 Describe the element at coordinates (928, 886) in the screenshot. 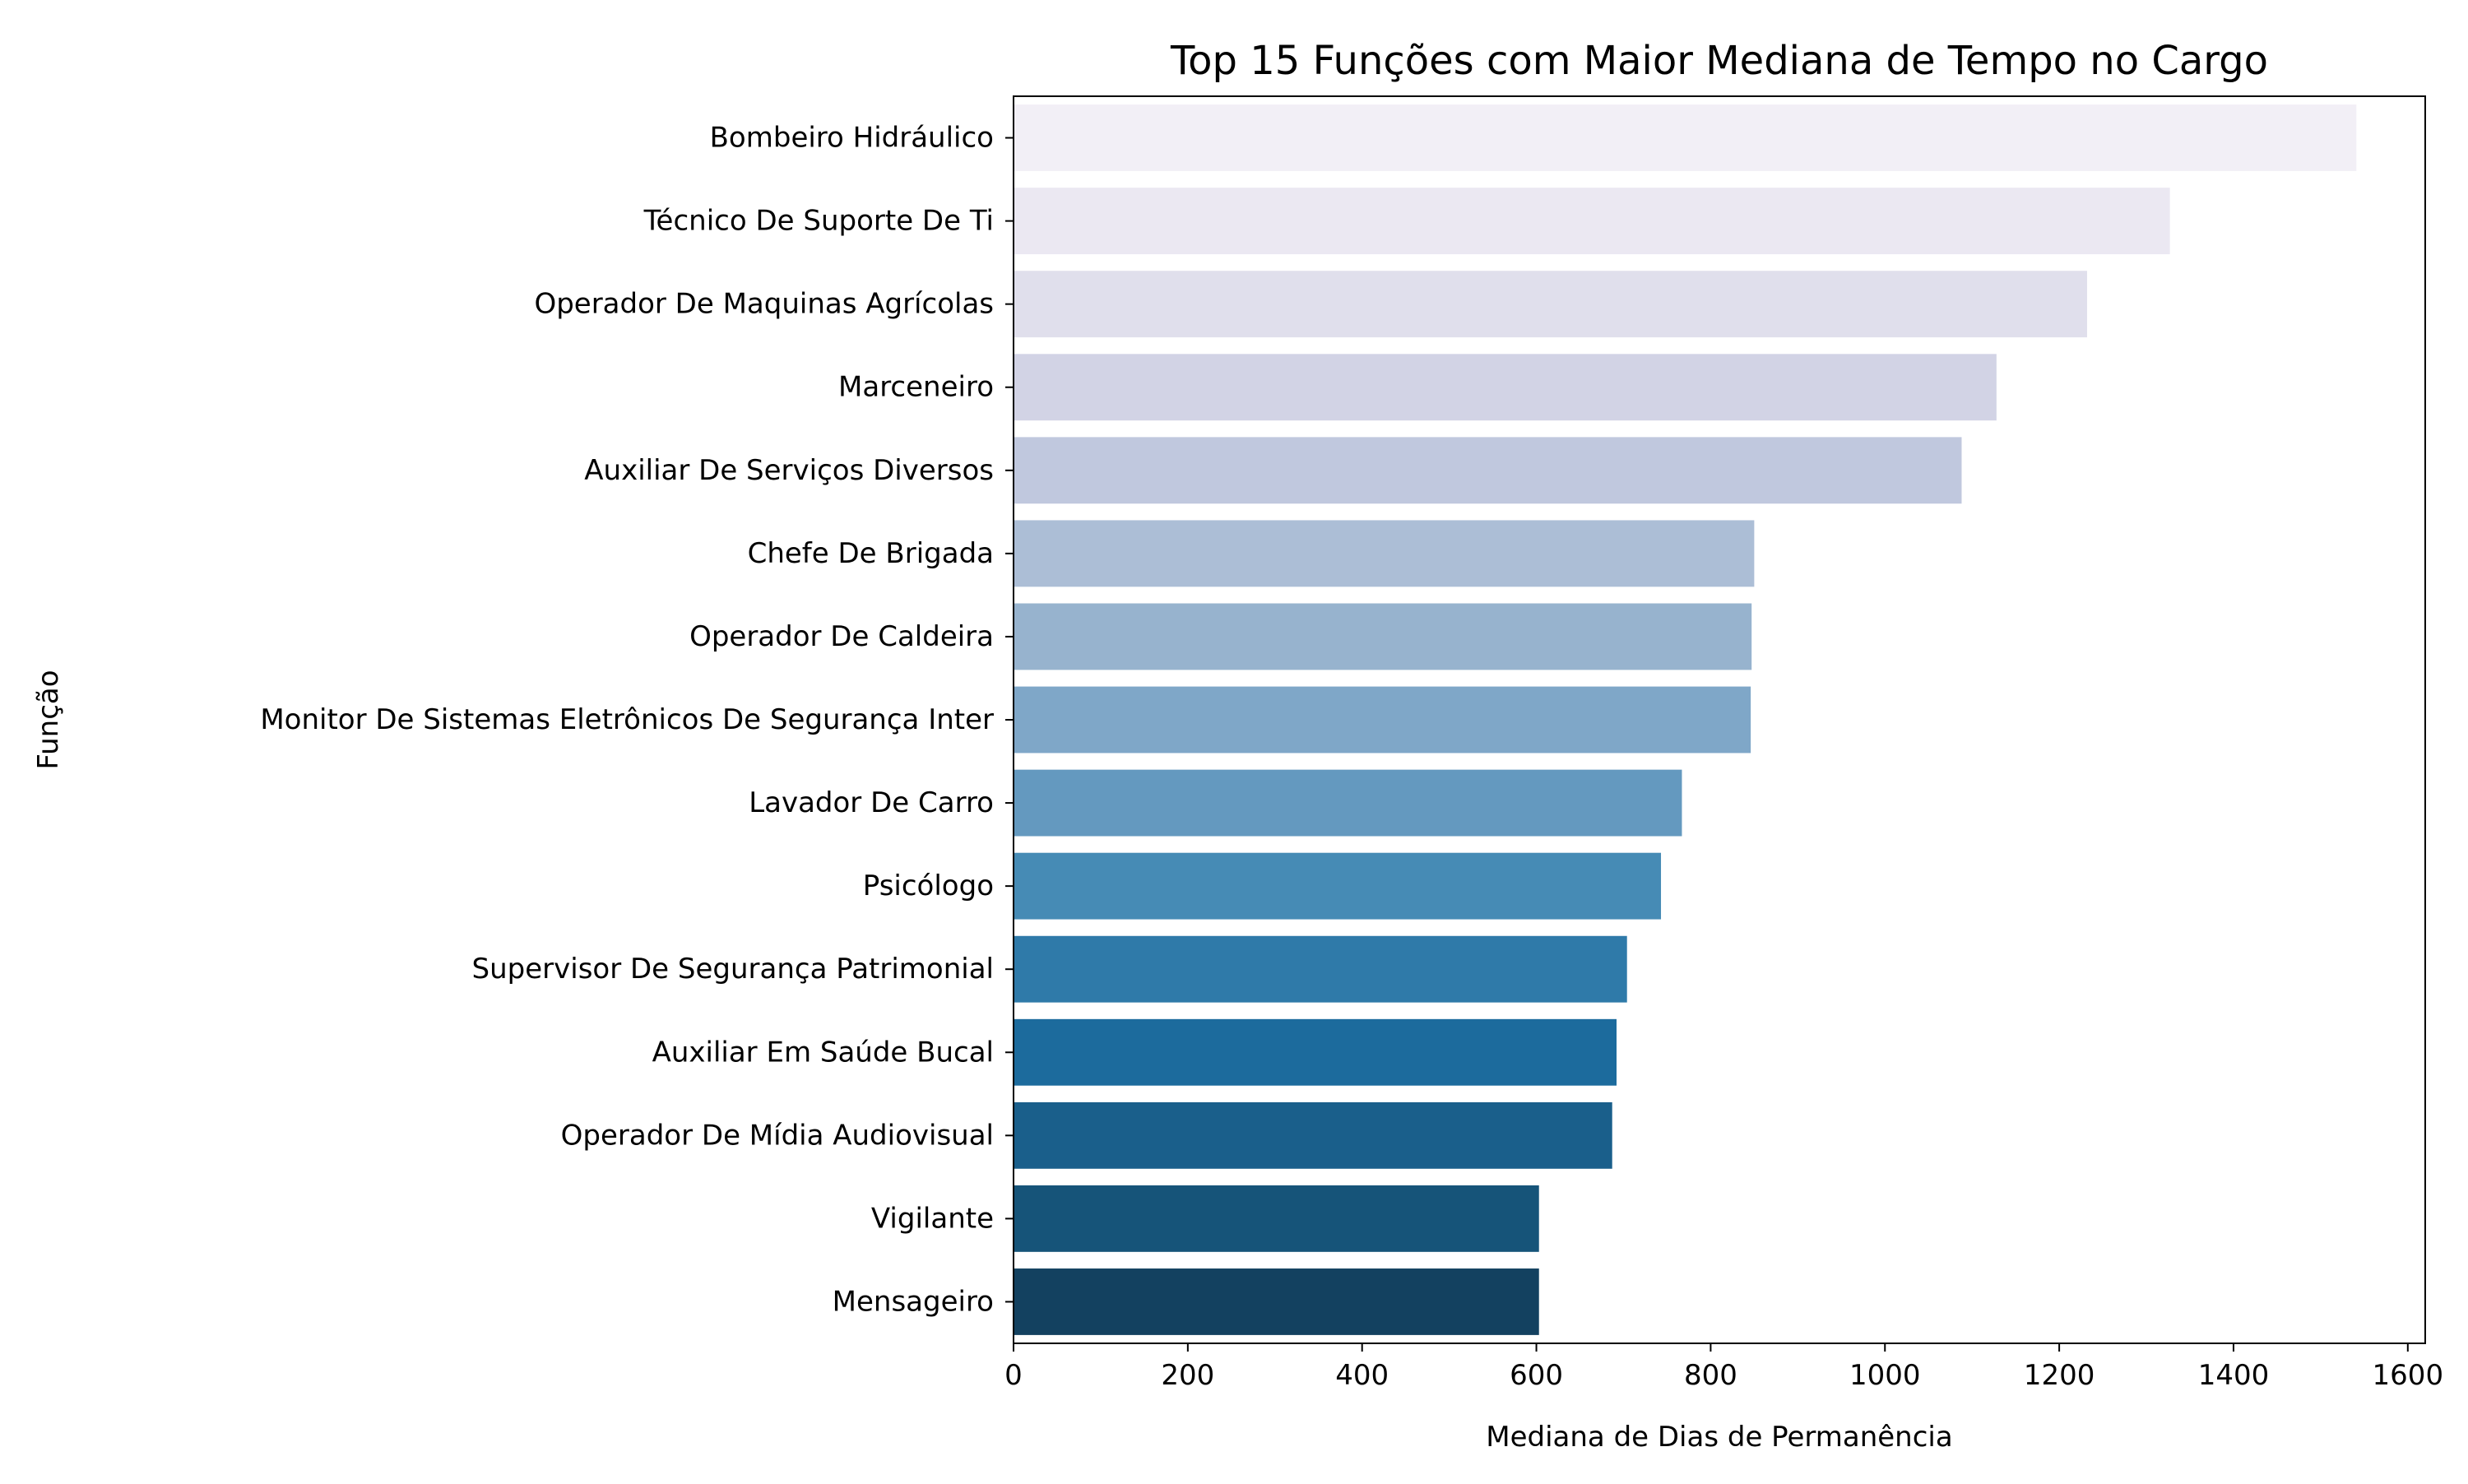

I see `y-tick-label: Psicólogo` at that location.